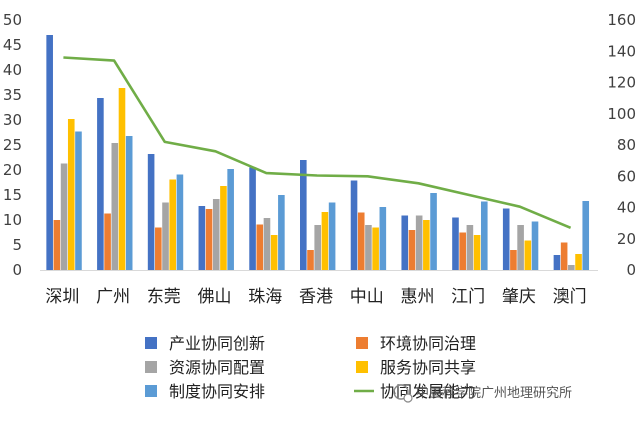  I want to click on bar-服务协同共享-香港, so click(325, 241).